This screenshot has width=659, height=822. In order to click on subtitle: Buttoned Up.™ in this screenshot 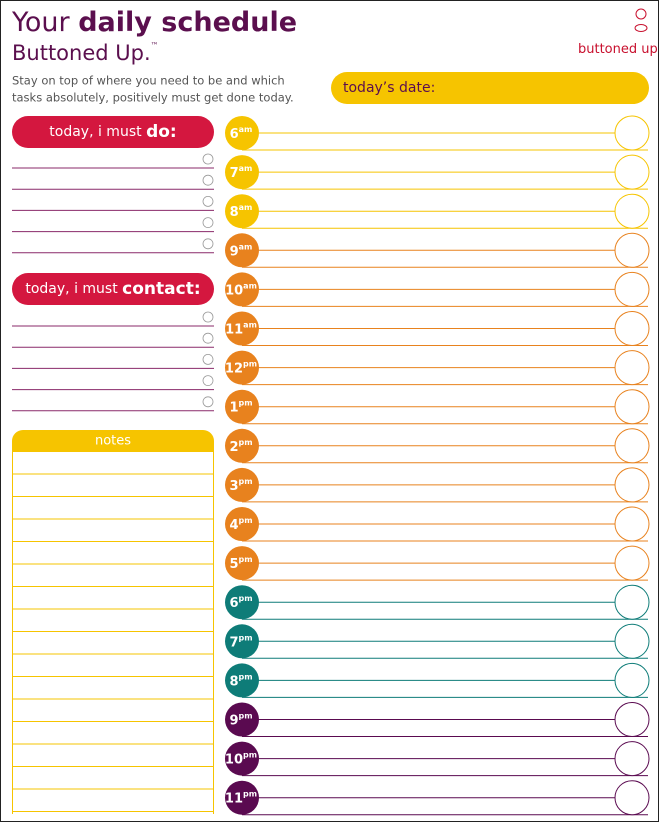, I will do `click(85, 53)`.